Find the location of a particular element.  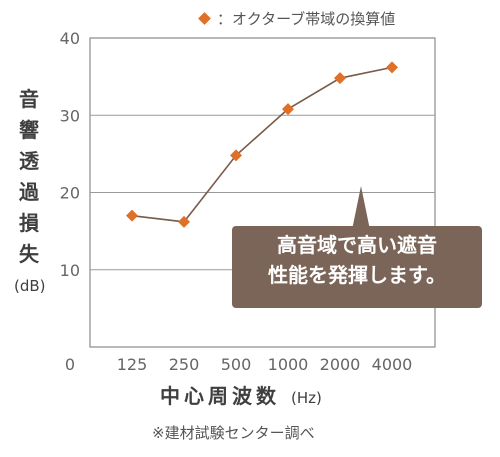

diamond-icon is located at coordinates (204, 18).